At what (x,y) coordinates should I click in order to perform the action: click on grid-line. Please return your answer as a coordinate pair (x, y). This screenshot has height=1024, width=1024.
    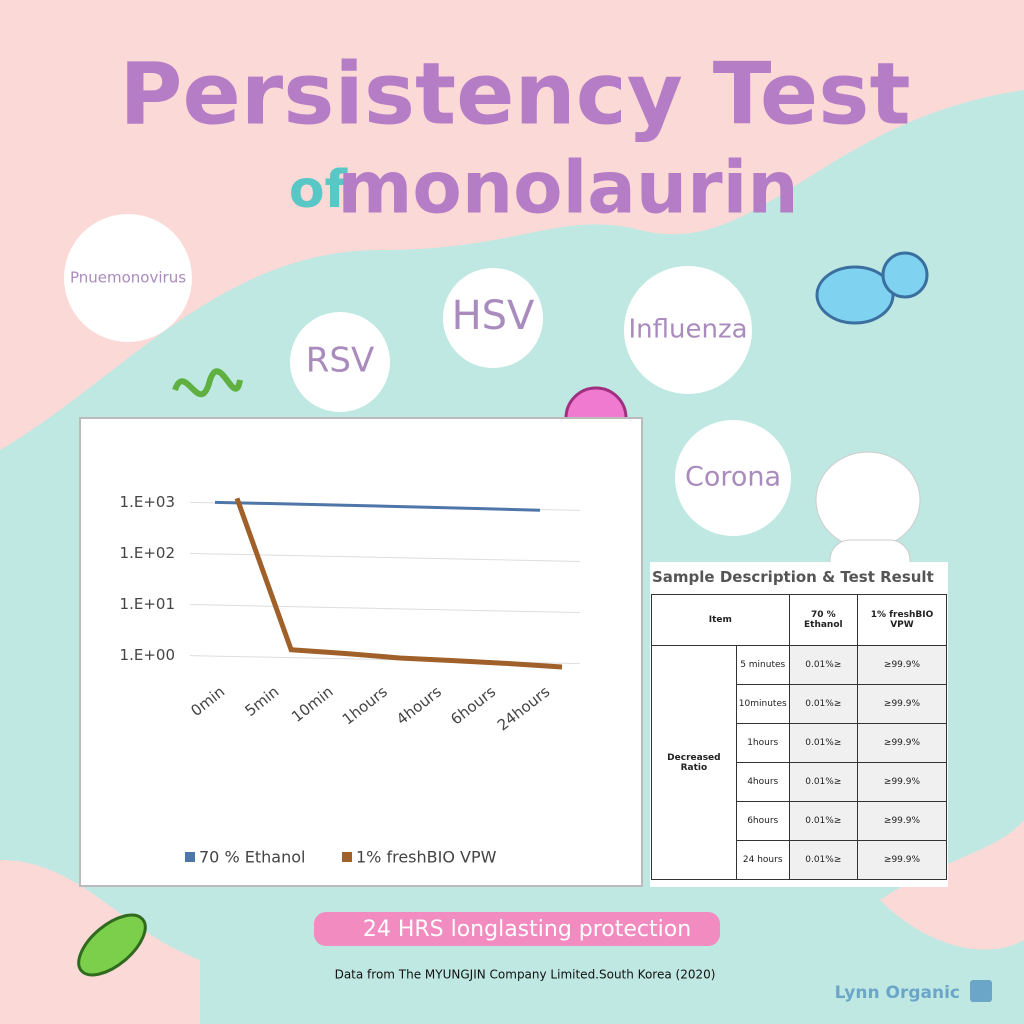
    Looking at the image, I should click on (385, 609).